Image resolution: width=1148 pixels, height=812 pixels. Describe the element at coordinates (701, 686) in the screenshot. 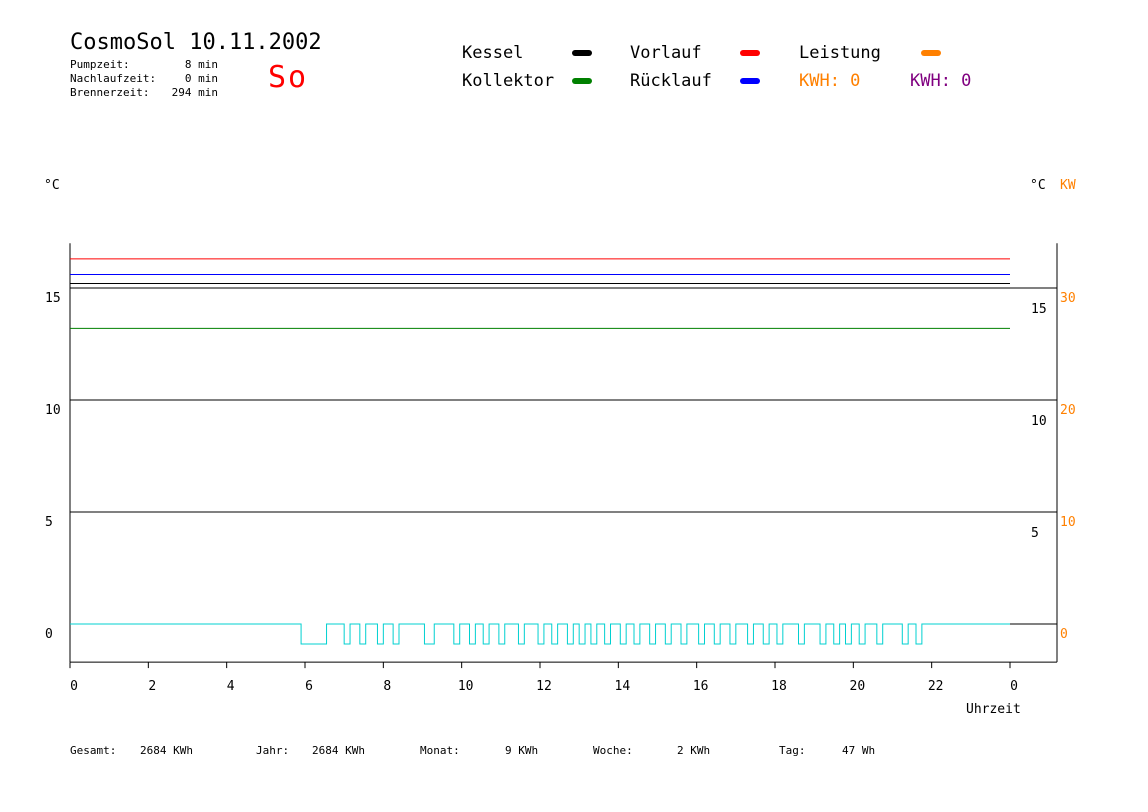

I see `x-tick-label: 16` at that location.